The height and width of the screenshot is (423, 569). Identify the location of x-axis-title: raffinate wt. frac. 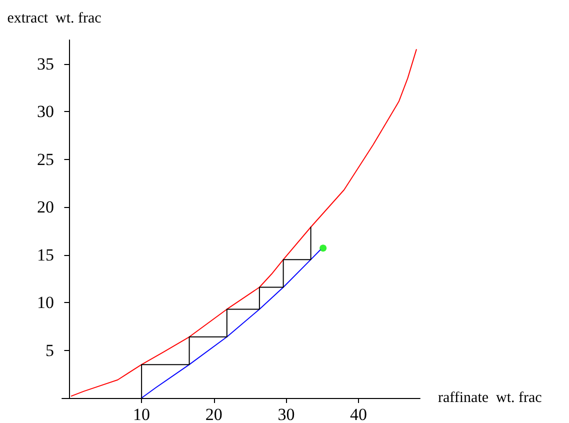
(490, 398).